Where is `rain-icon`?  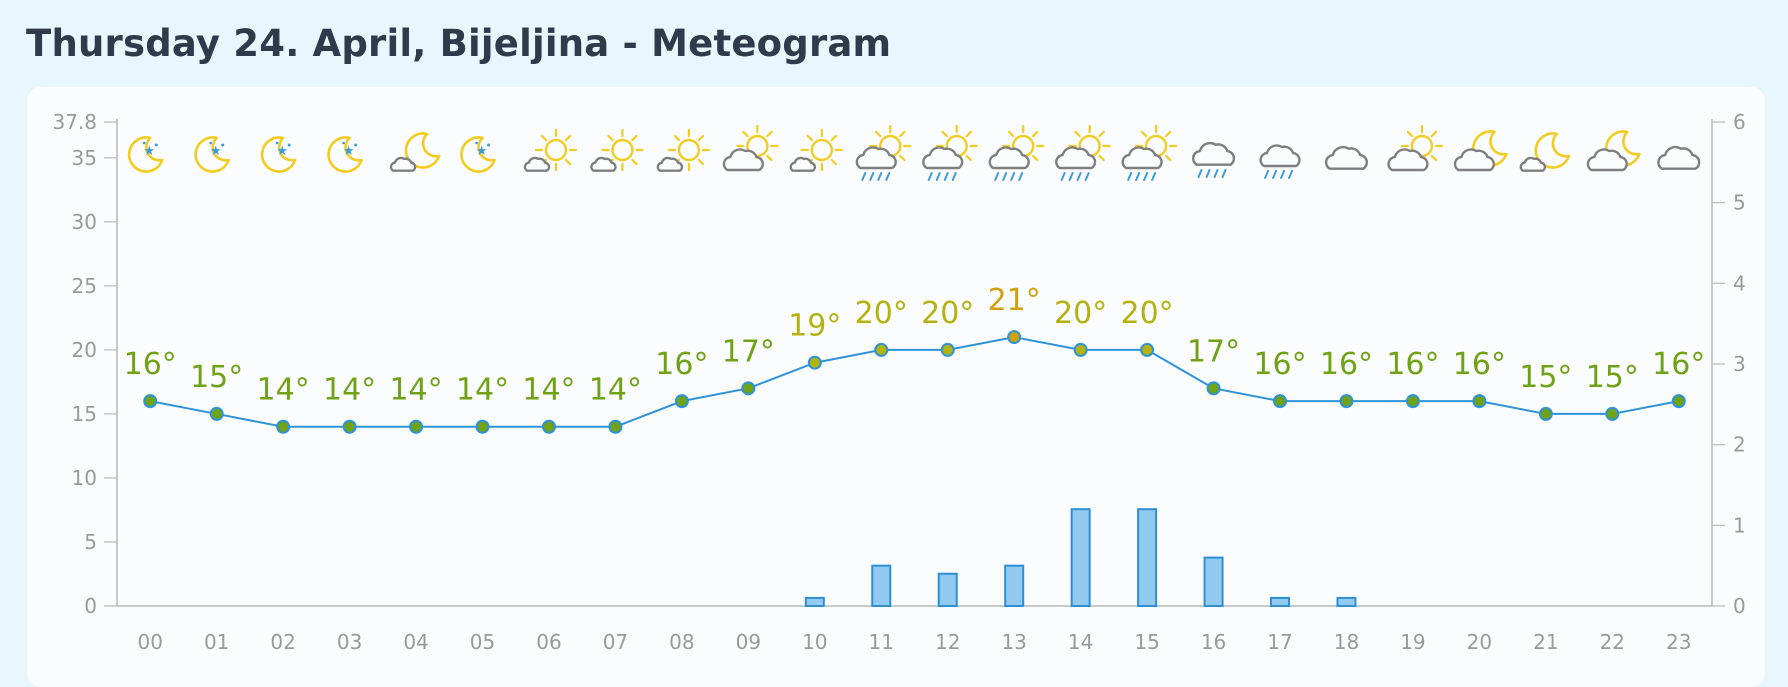 rain-icon is located at coordinates (1213, 159).